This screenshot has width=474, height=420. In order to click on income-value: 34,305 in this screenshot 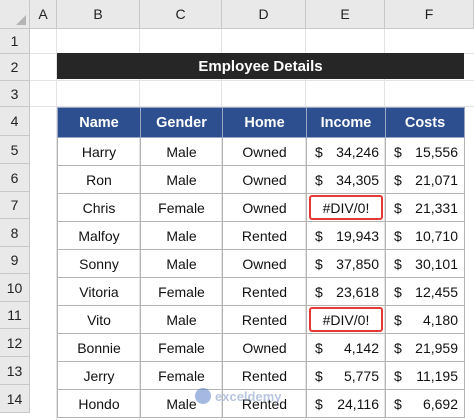, I will do `click(357, 180)`.